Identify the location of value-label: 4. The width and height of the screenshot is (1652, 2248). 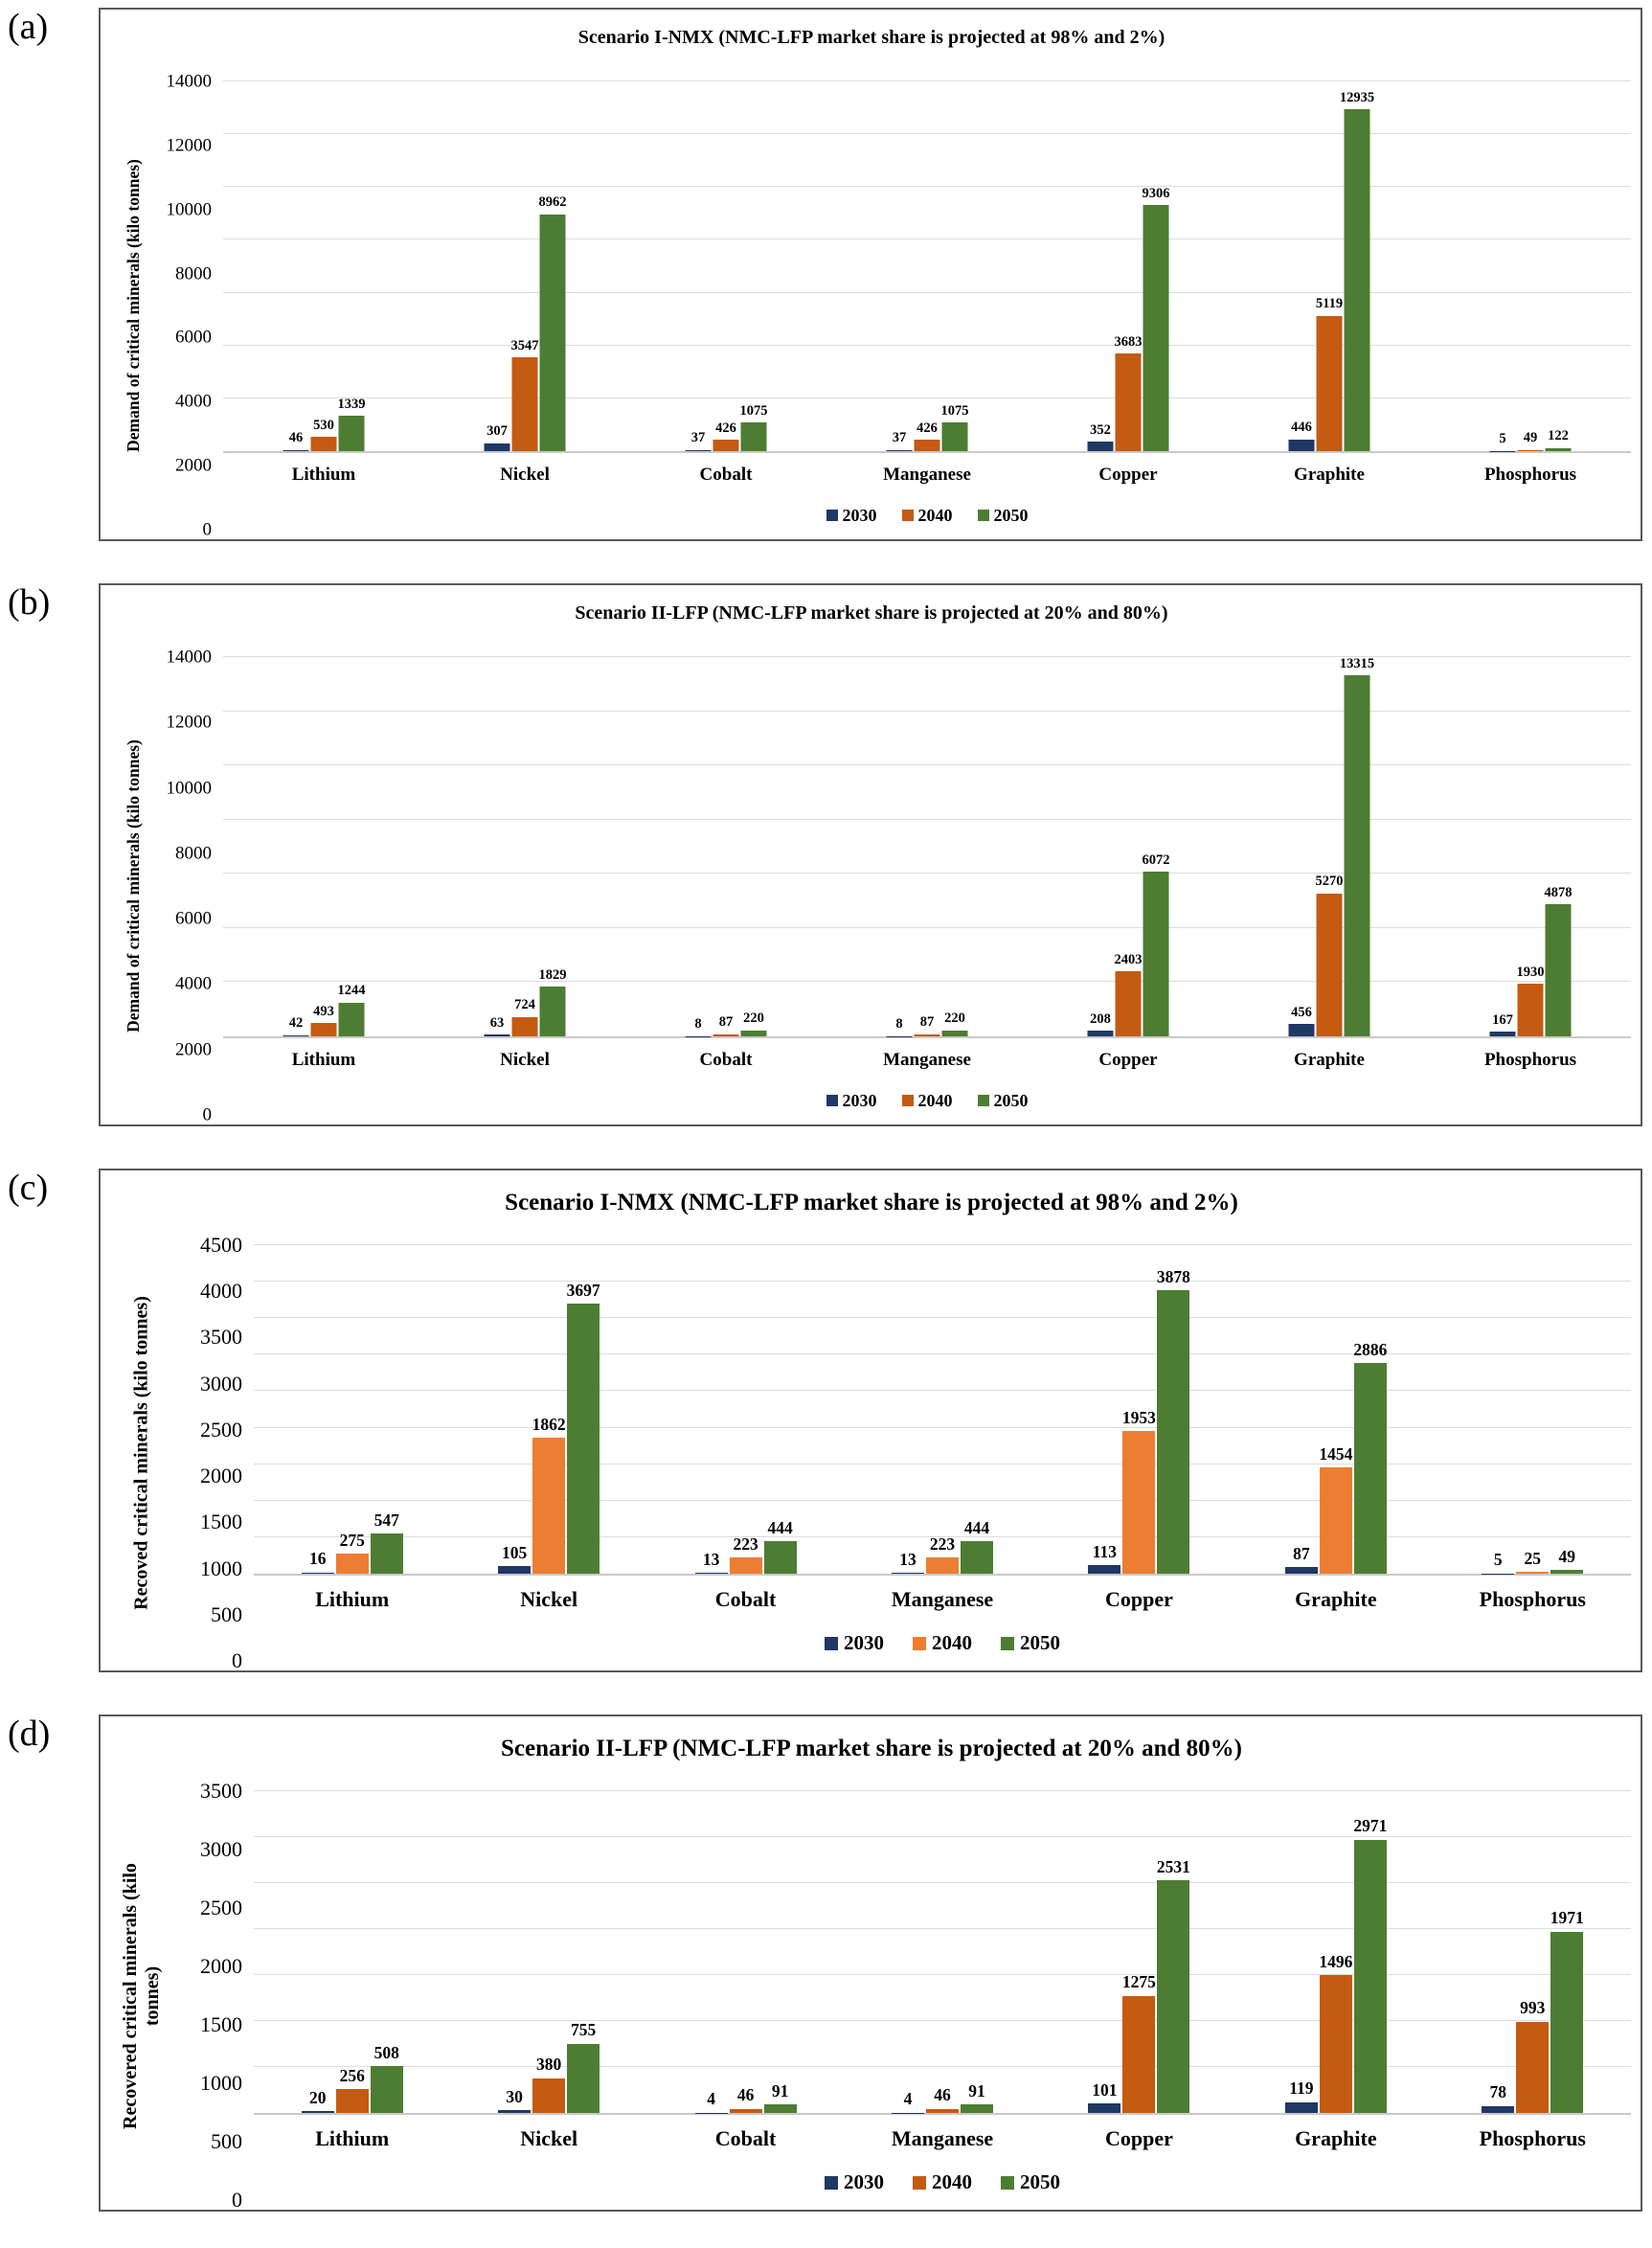
(908, 2099).